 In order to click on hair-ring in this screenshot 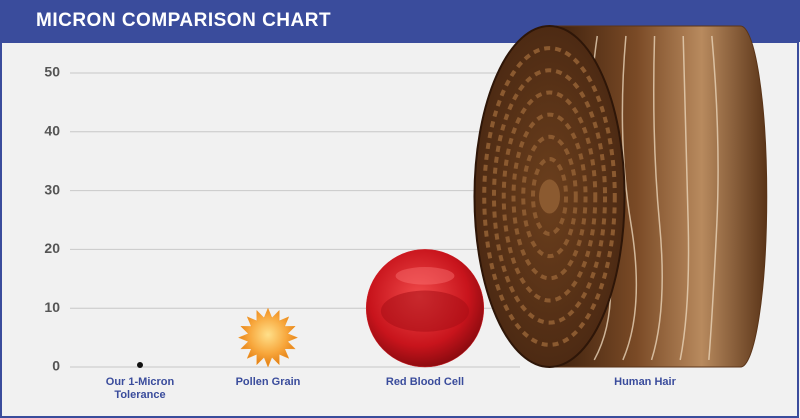, I will do `click(549, 196)`.